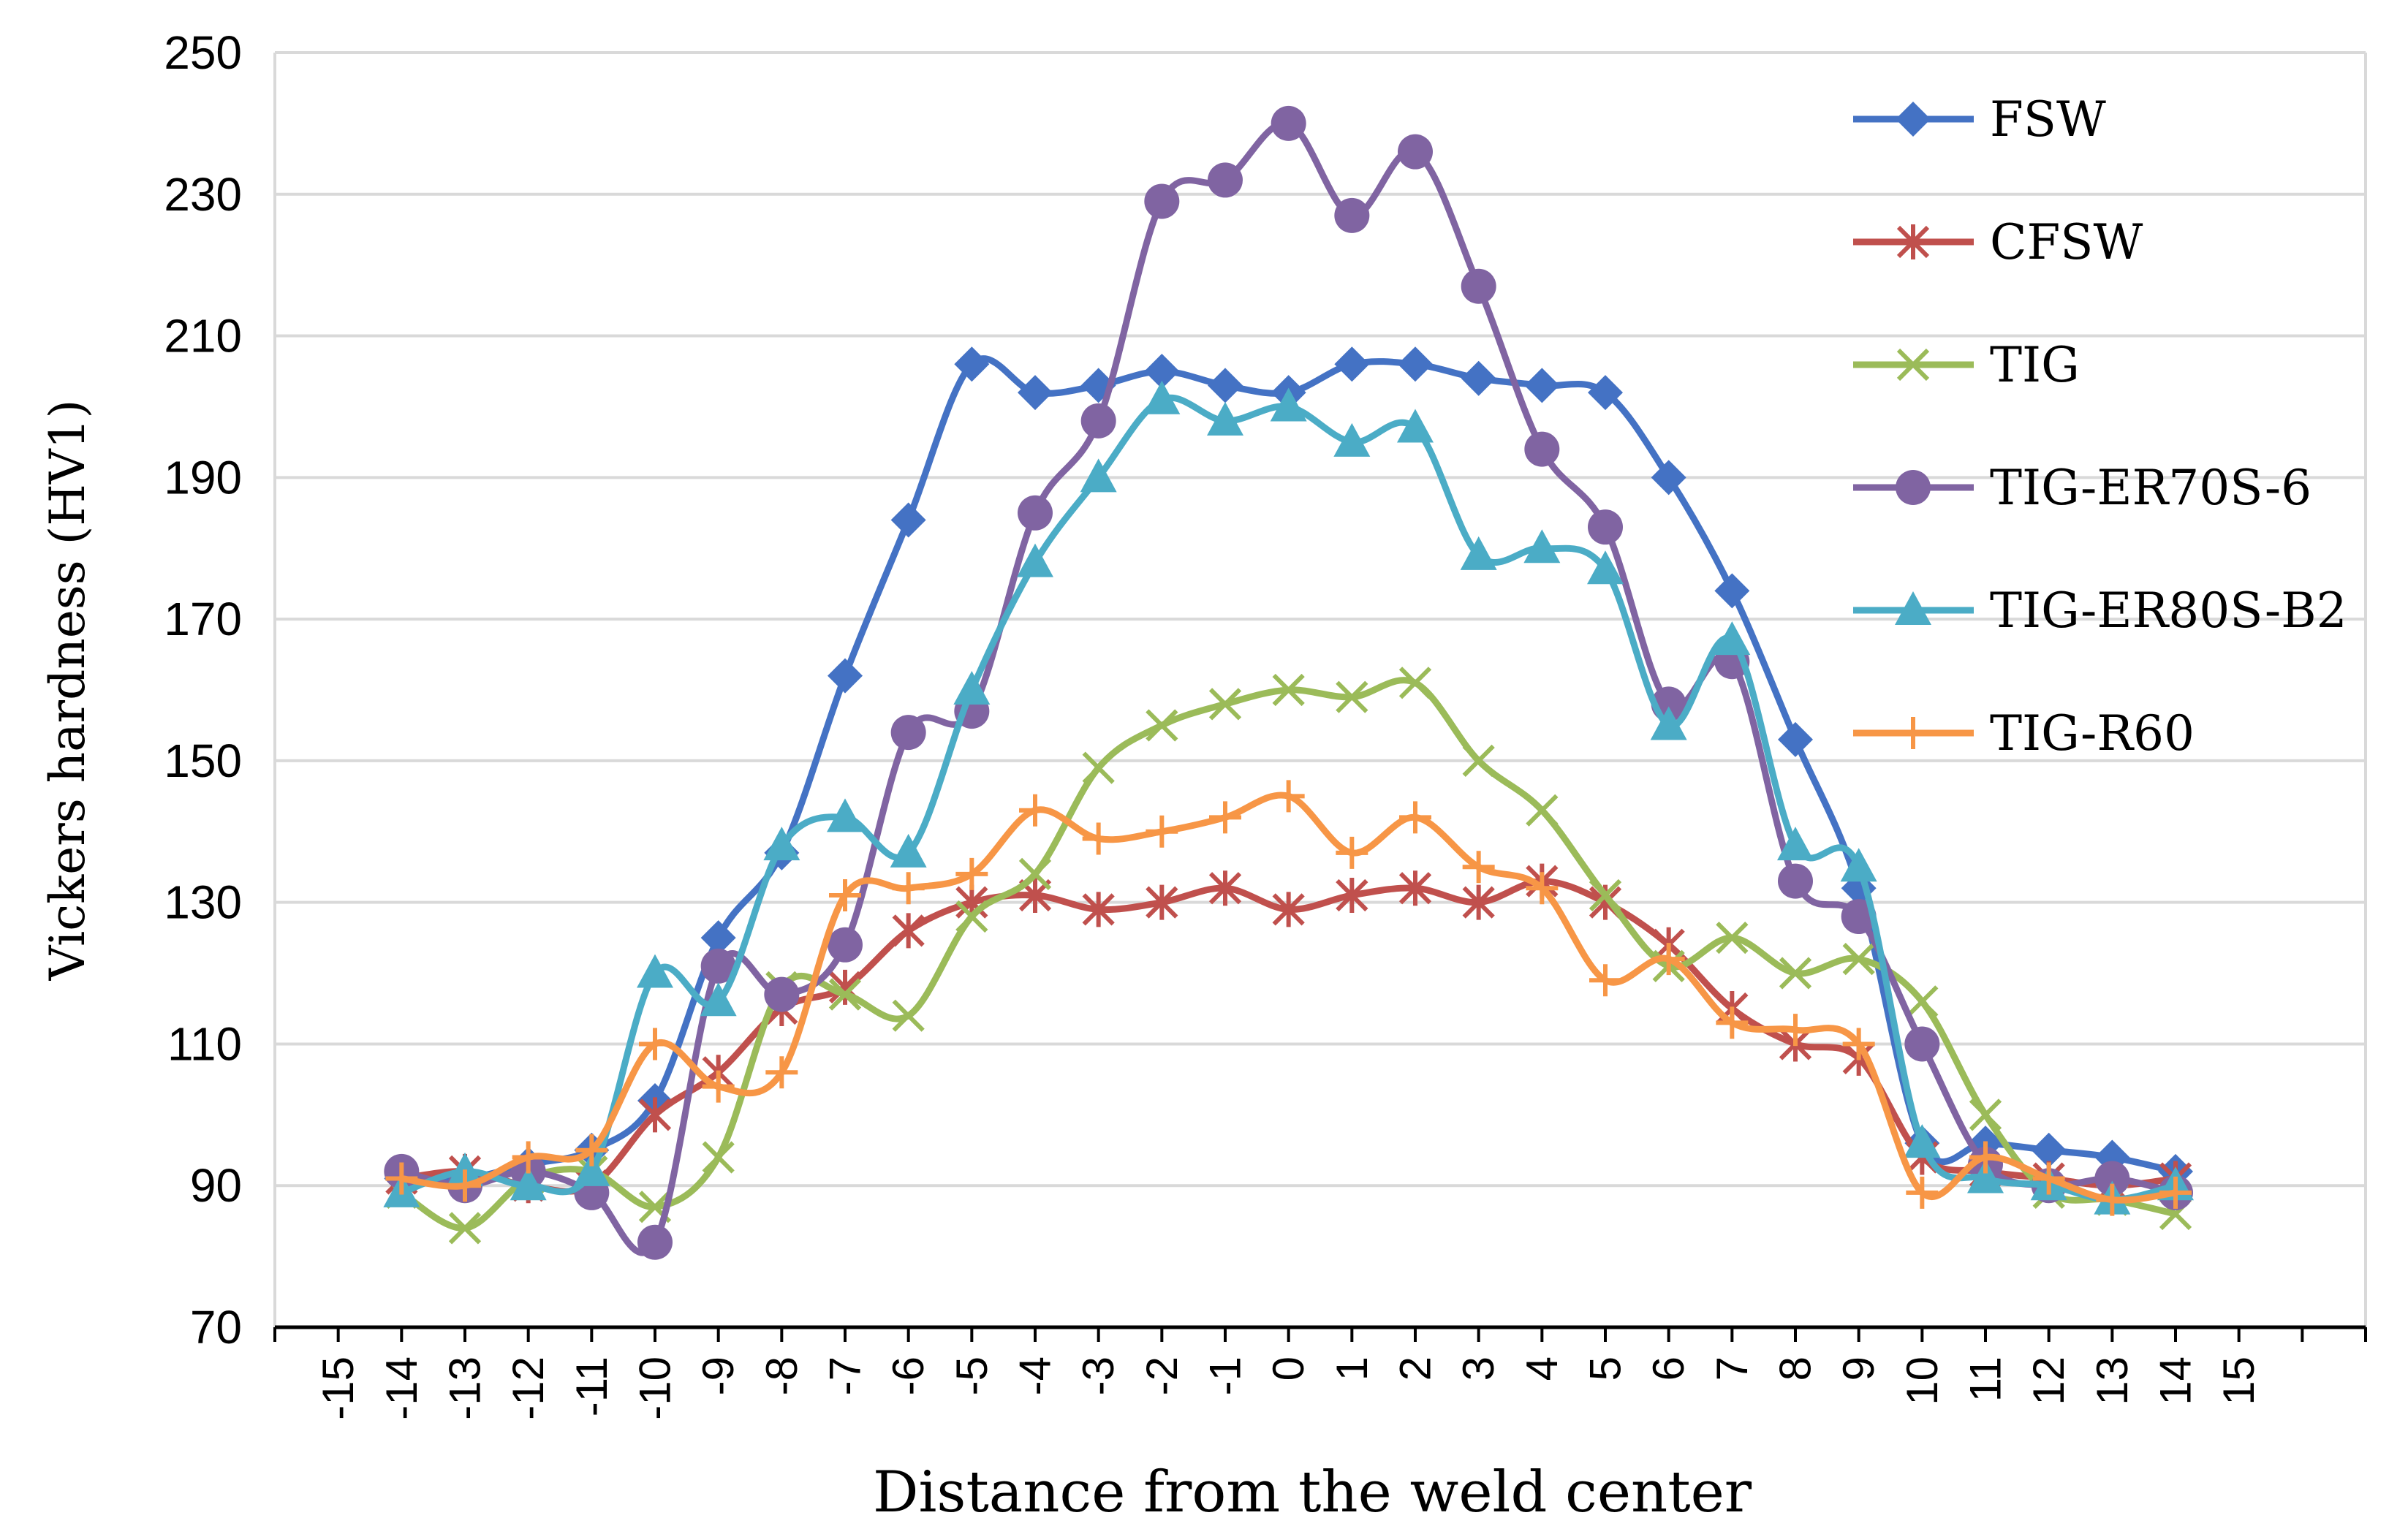 The image size is (2408, 1537). I want to click on legend-item: FSW, so click(1979, 119).